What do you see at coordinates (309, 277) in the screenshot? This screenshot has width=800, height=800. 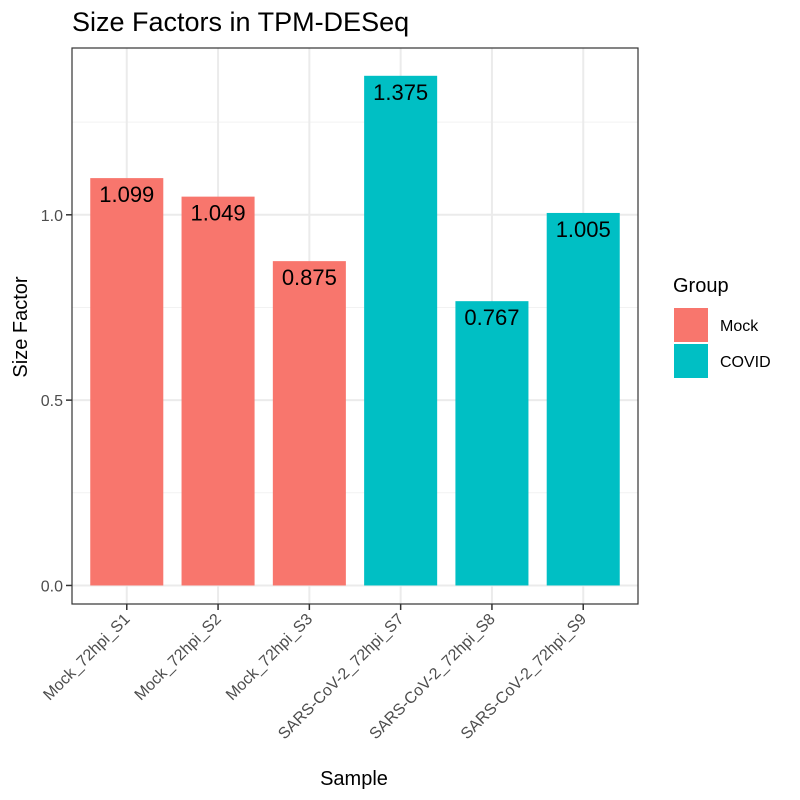 I see `data-label: 0.875` at bounding box center [309, 277].